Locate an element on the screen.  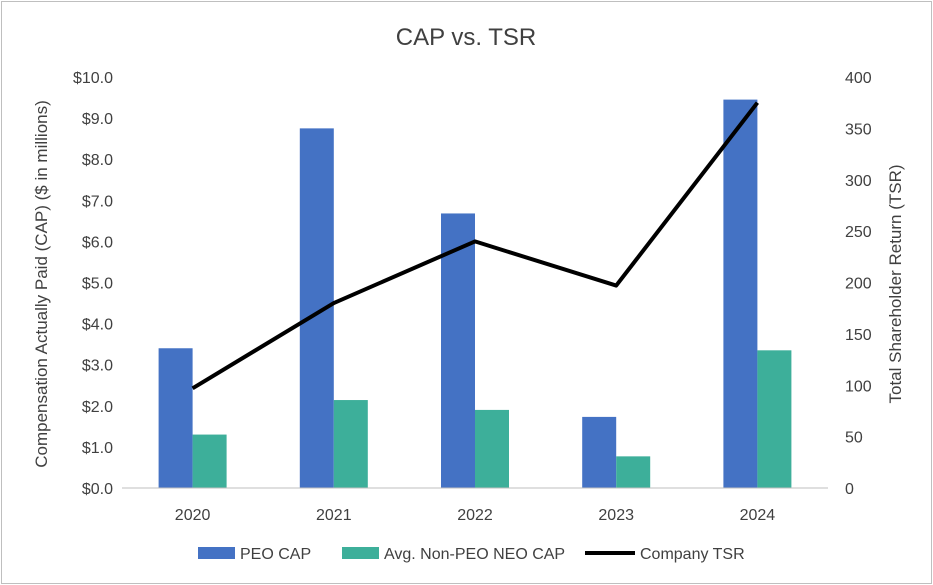
right-tick-label: 150 is located at coordinates (858, 335).